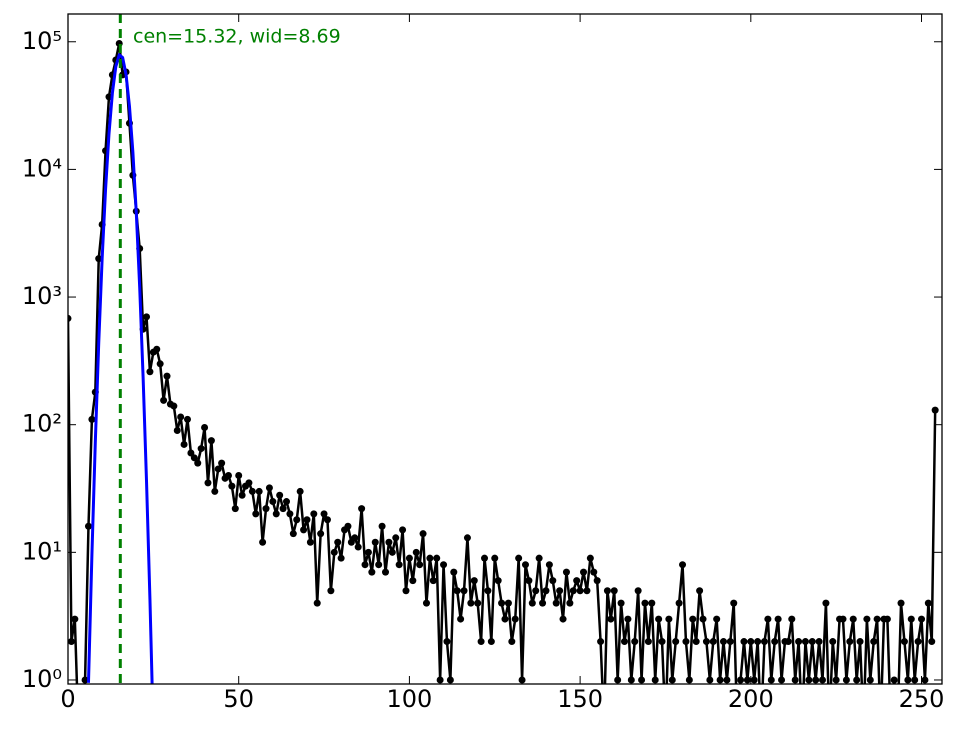 This screenshot has width=964, height=729. What do you see at coordinates (42, 424) in the screenshot?
I see `y-tick-label: 10²` at bounding box center [42, 424].